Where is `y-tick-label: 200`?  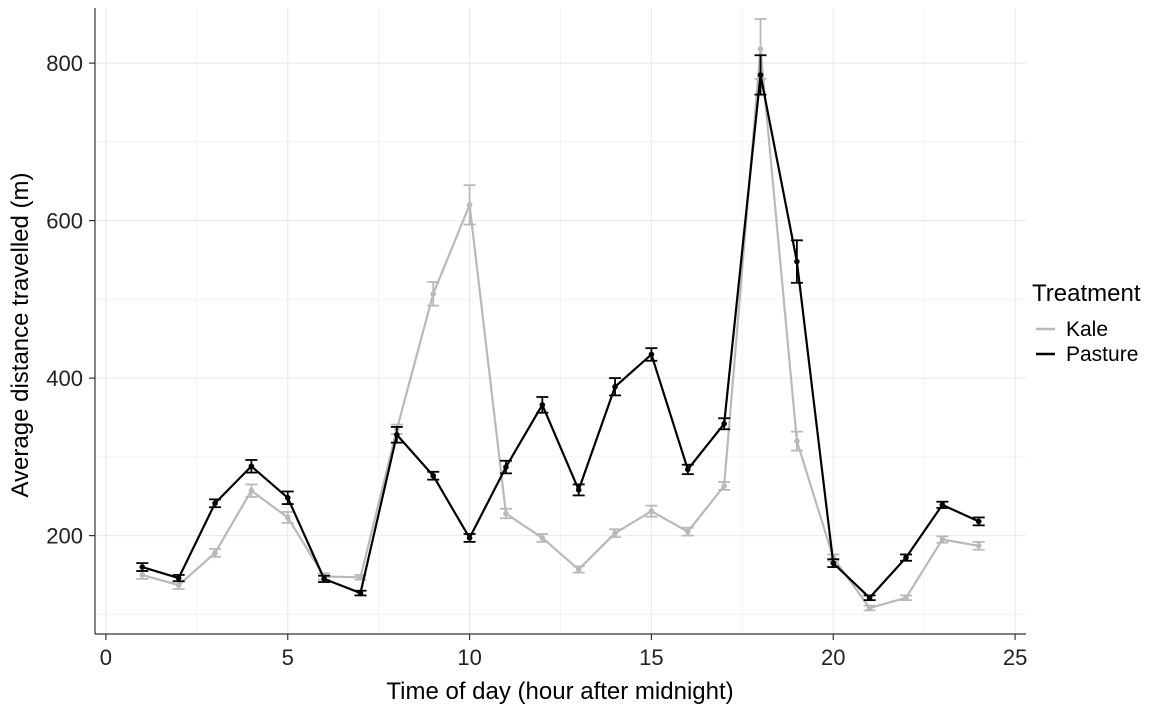 y-tick-label: 200 is located at coordinates (64, 536).